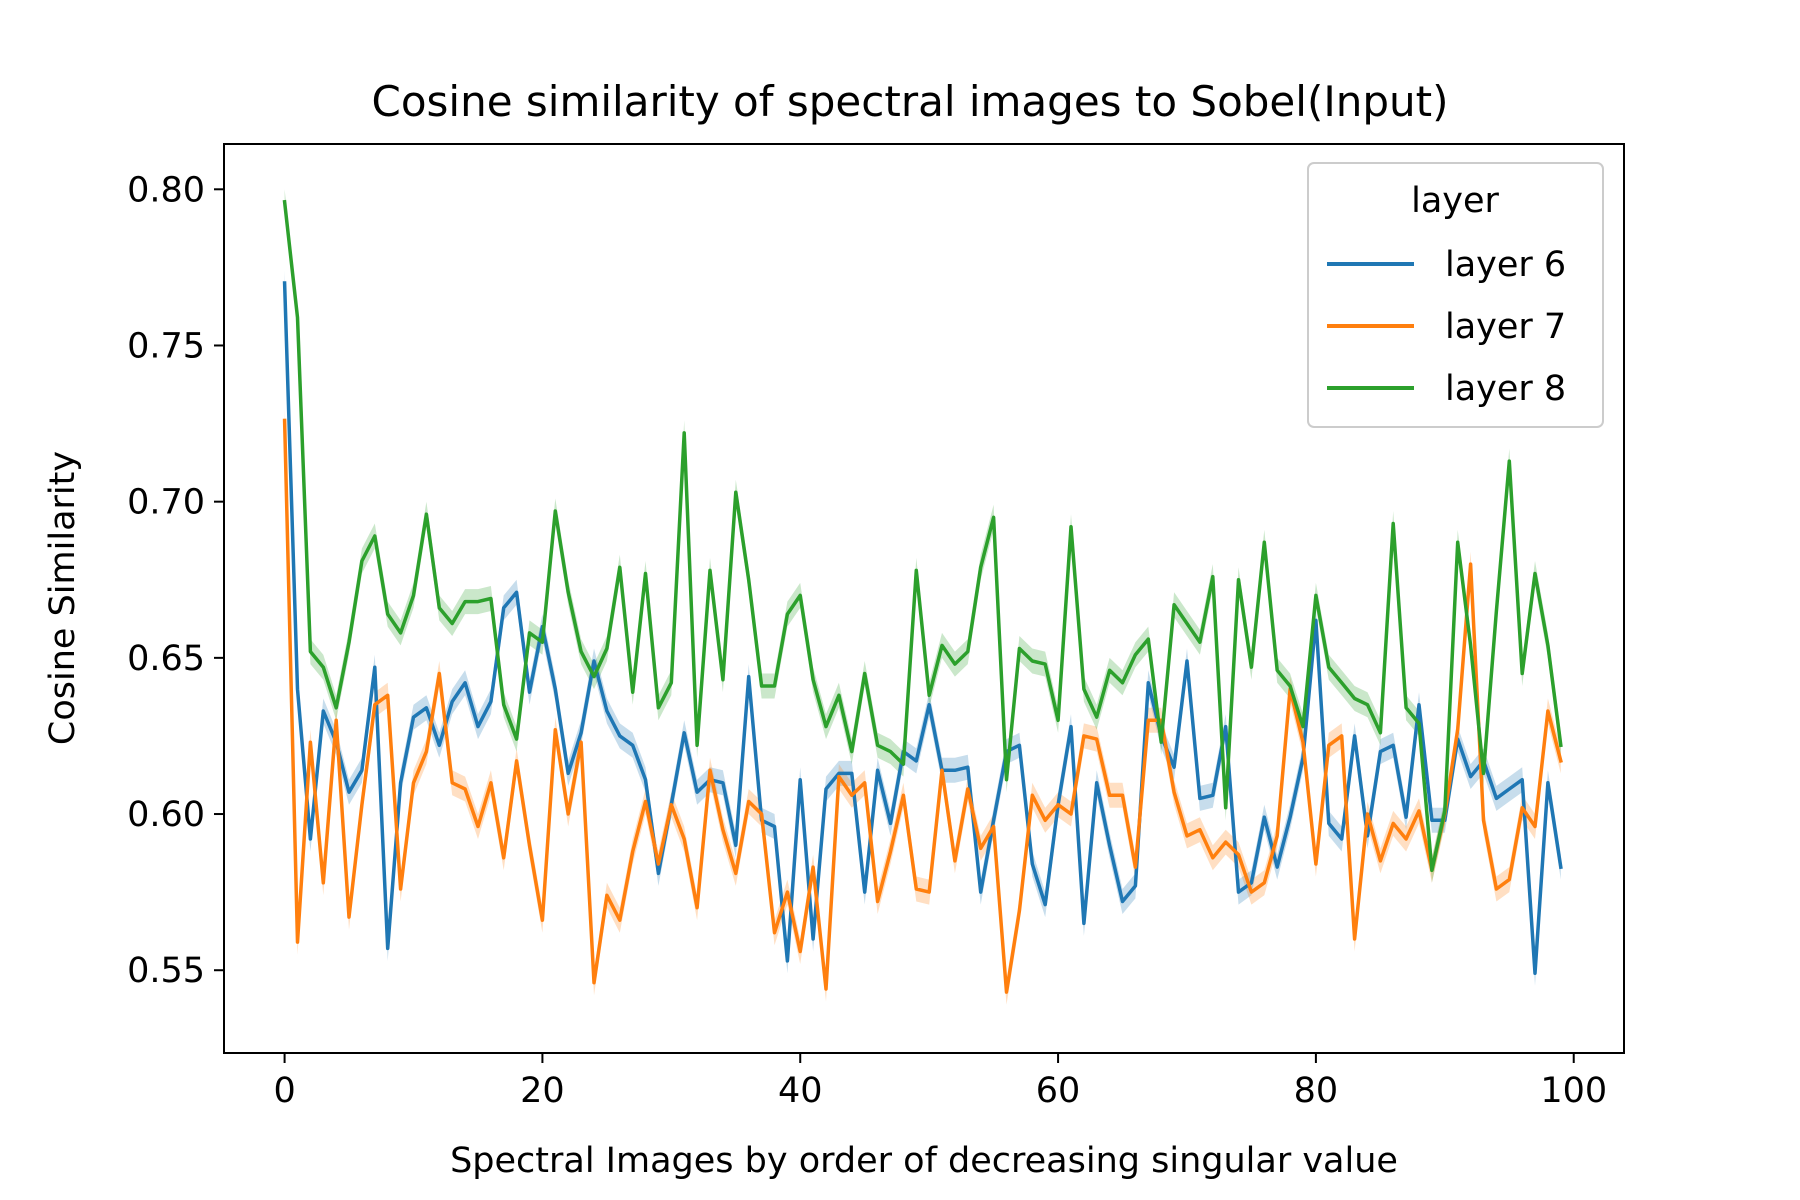  I want to click on legend-box, so click(1455, 295).